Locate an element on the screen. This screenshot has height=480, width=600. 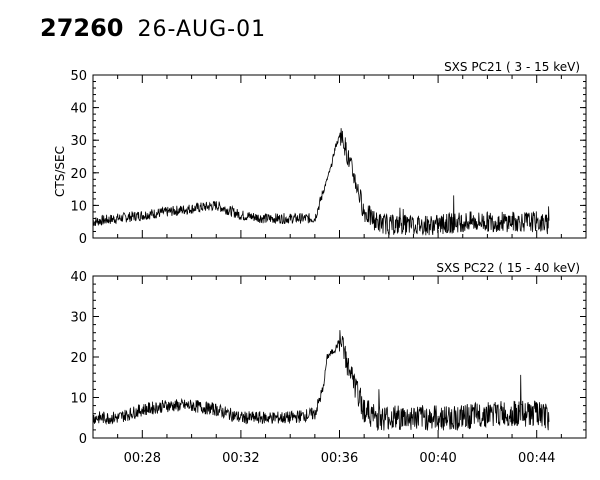
x-tick-label: 00:44 is located at coordinates (536, 458).